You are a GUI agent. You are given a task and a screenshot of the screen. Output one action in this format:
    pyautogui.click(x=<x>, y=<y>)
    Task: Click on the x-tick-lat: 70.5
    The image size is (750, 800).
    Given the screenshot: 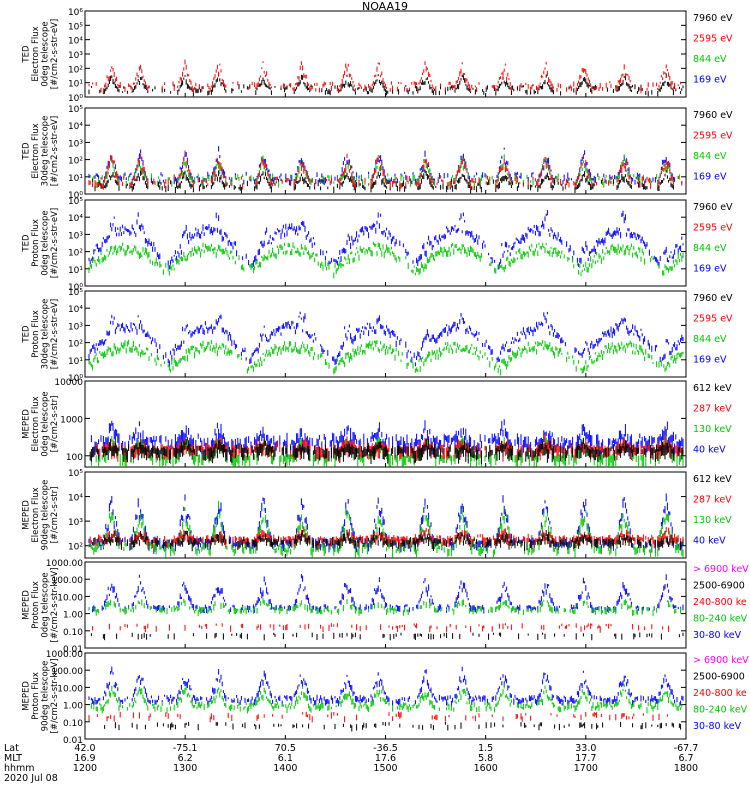 What is the action you would take?
    pyautogui.click(x=285, y=748)
    